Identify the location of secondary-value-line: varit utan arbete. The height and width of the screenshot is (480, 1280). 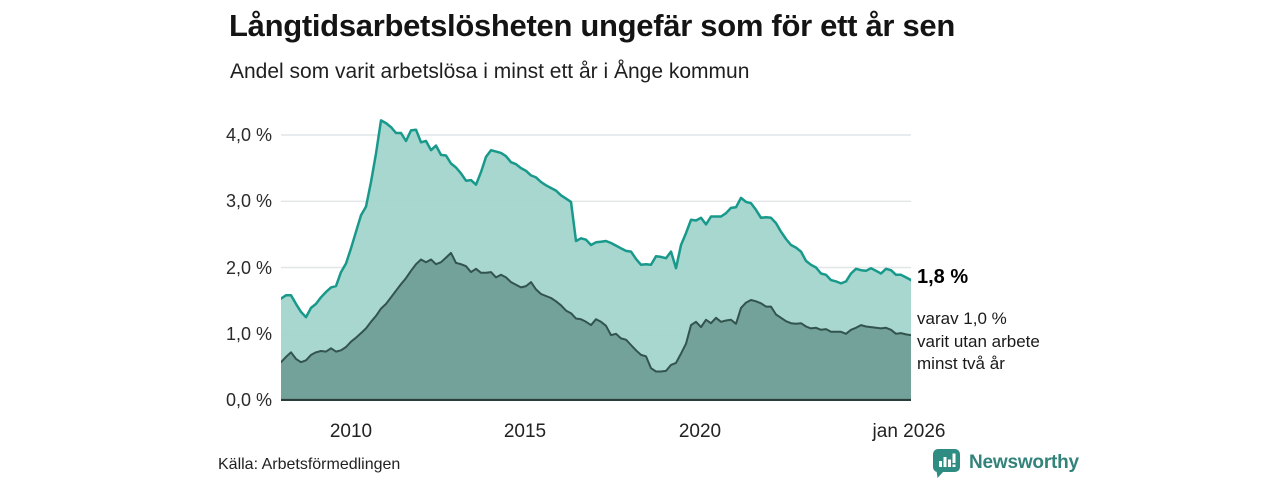
(978, 341).